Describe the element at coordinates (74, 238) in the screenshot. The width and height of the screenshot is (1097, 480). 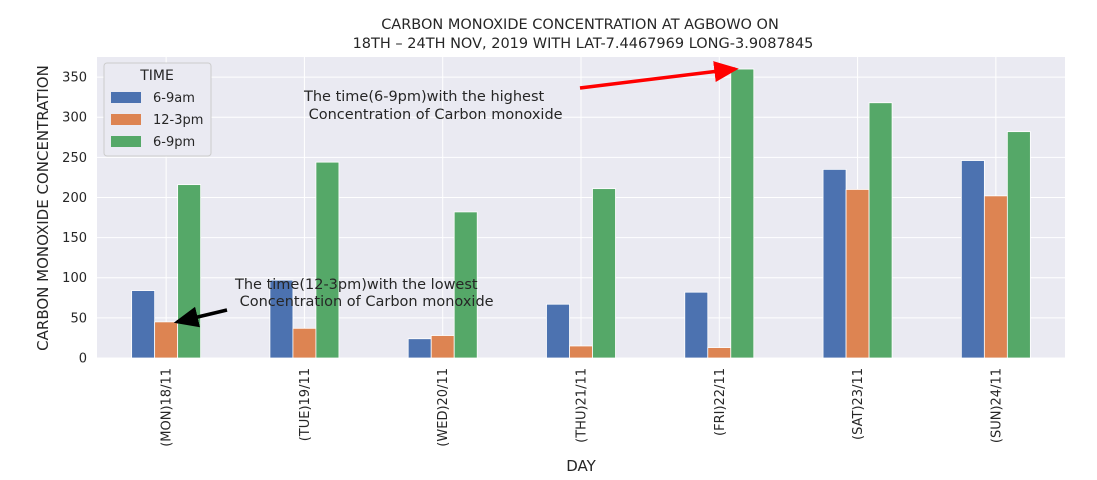
I see `y-tick-label: 150` at that location.